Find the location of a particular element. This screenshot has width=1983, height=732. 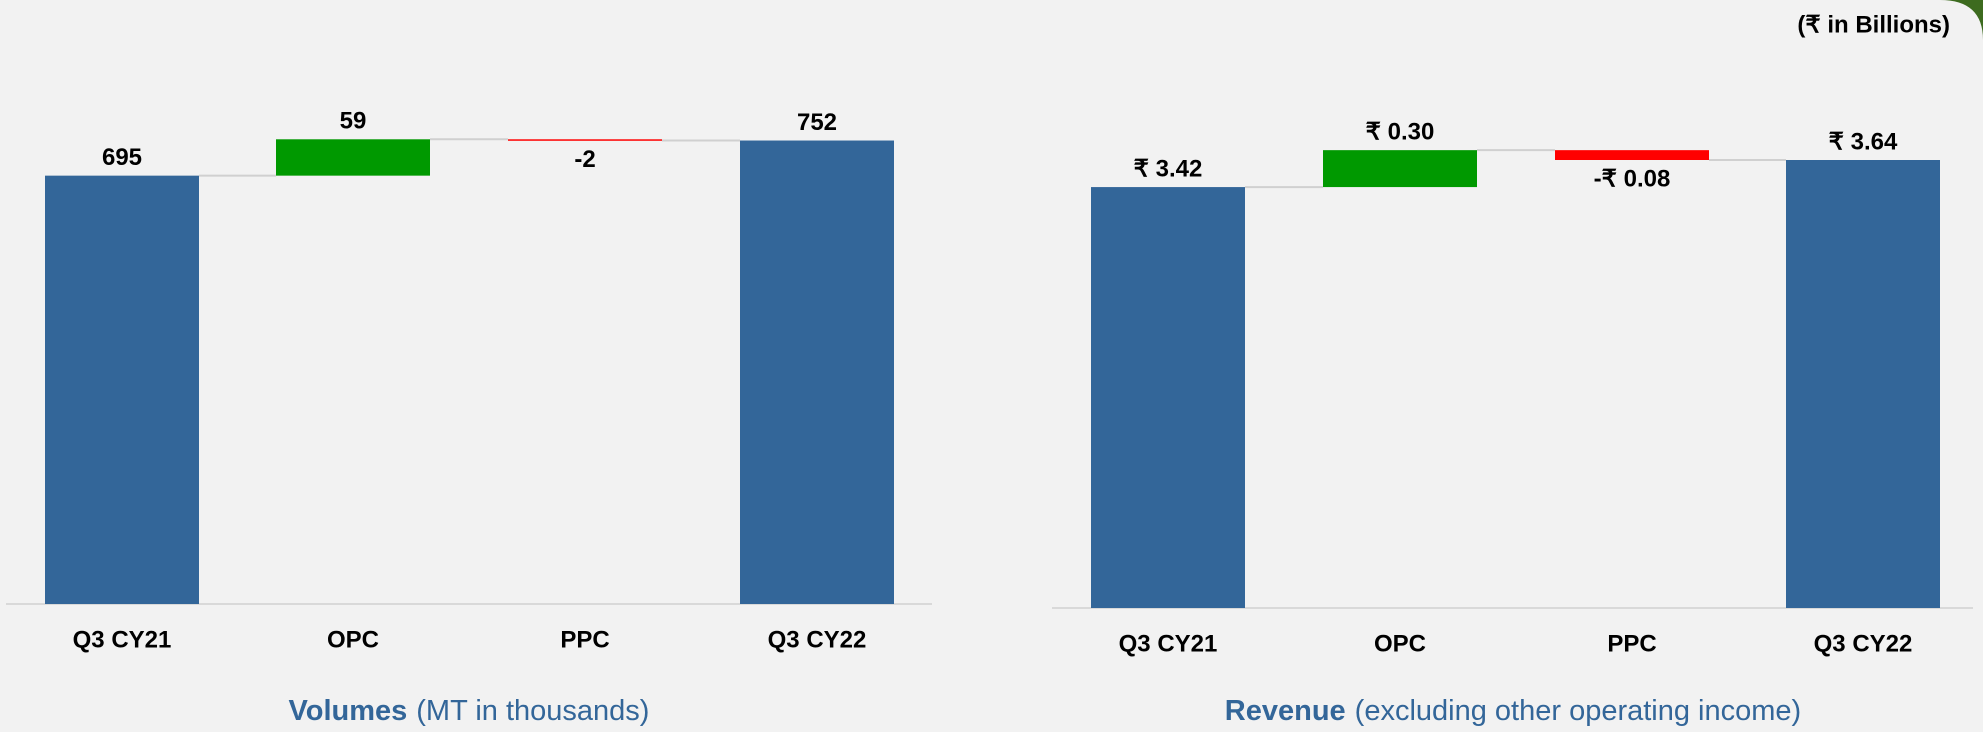

data-label: -2 is located at coordinates (584, 159).